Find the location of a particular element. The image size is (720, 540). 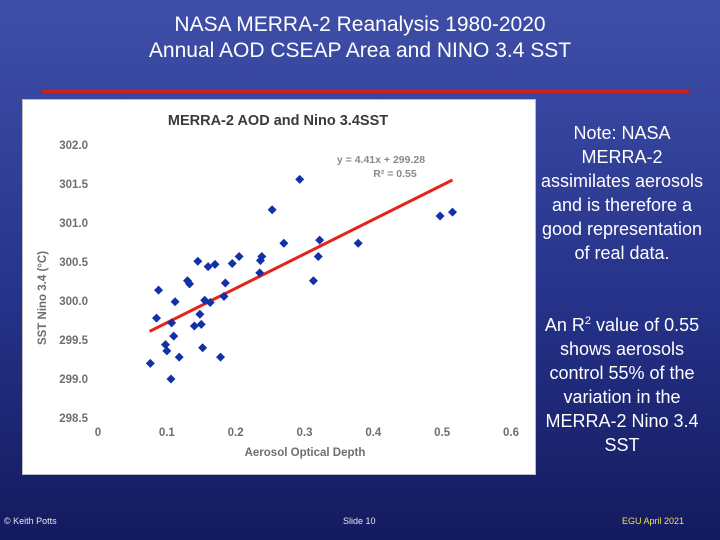

y-tick-label: 301.5 is located at coordinates (73, 185).